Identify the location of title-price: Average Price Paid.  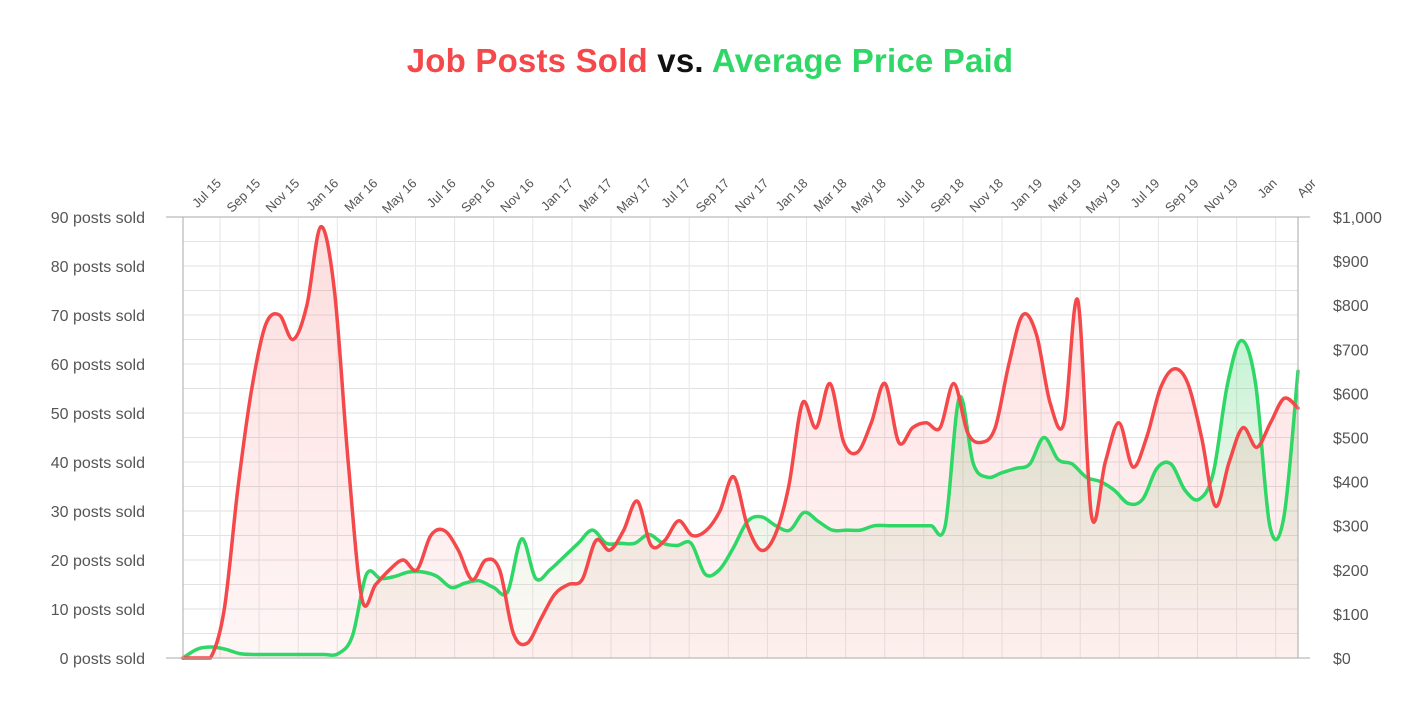
(862, 60).